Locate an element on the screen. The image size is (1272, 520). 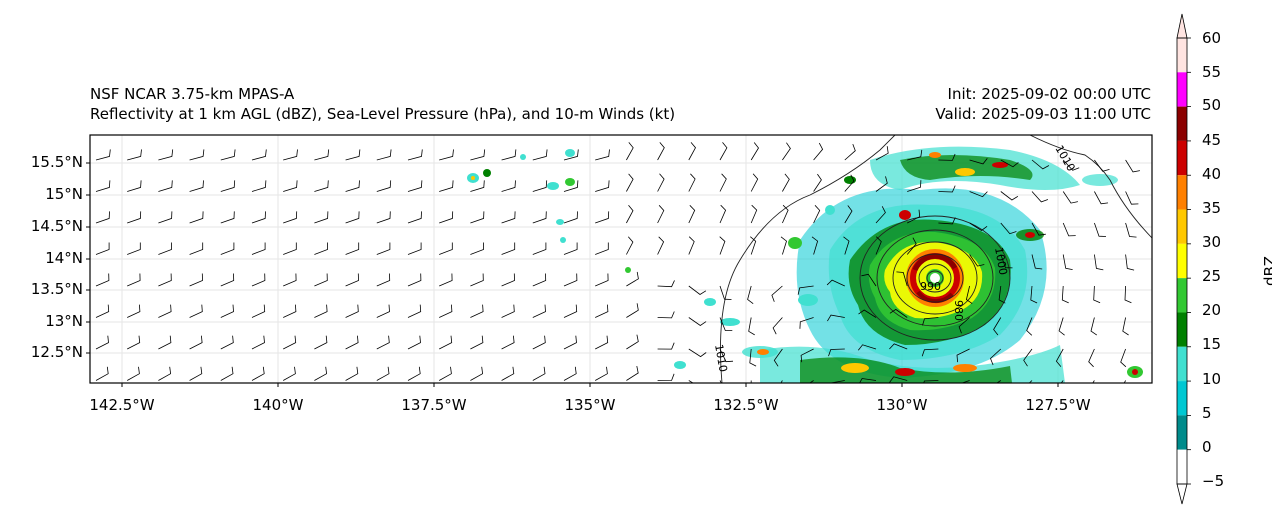
contour-label: 1010 is located at coordinates (721, 358).